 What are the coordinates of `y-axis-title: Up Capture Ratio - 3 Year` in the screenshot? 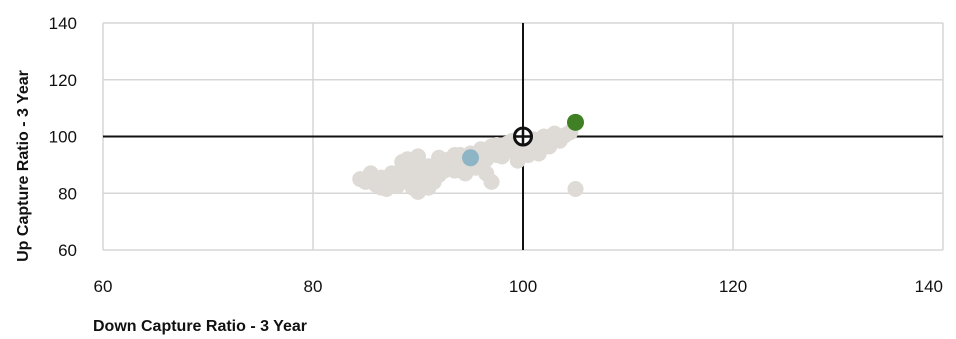 It's located at (23, 166).